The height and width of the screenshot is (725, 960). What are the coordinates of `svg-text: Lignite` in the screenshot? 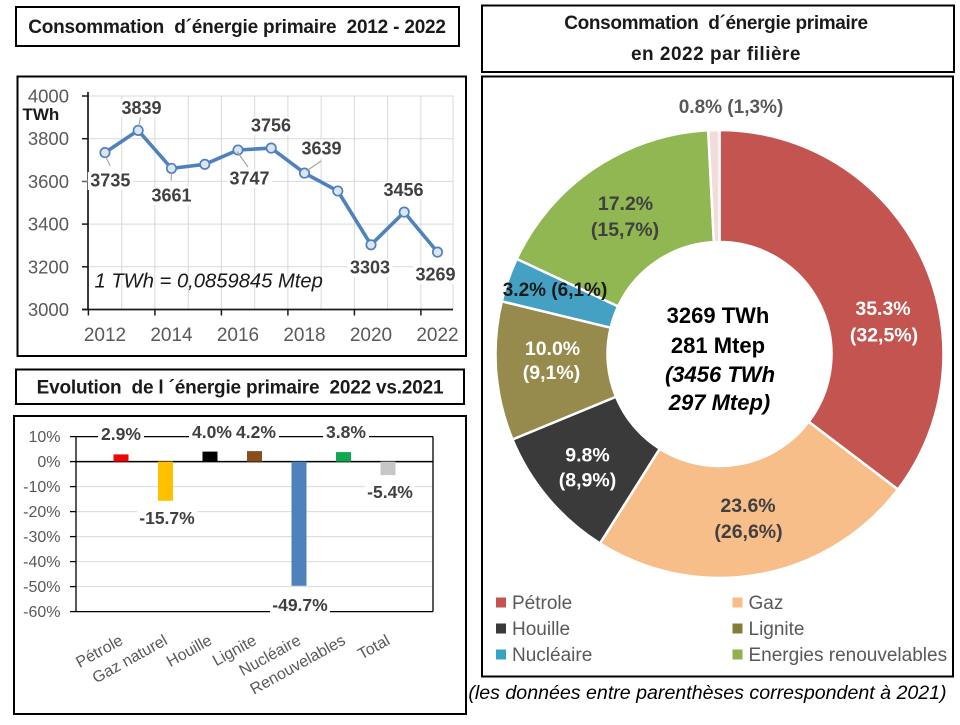 It's located at (777, 629).